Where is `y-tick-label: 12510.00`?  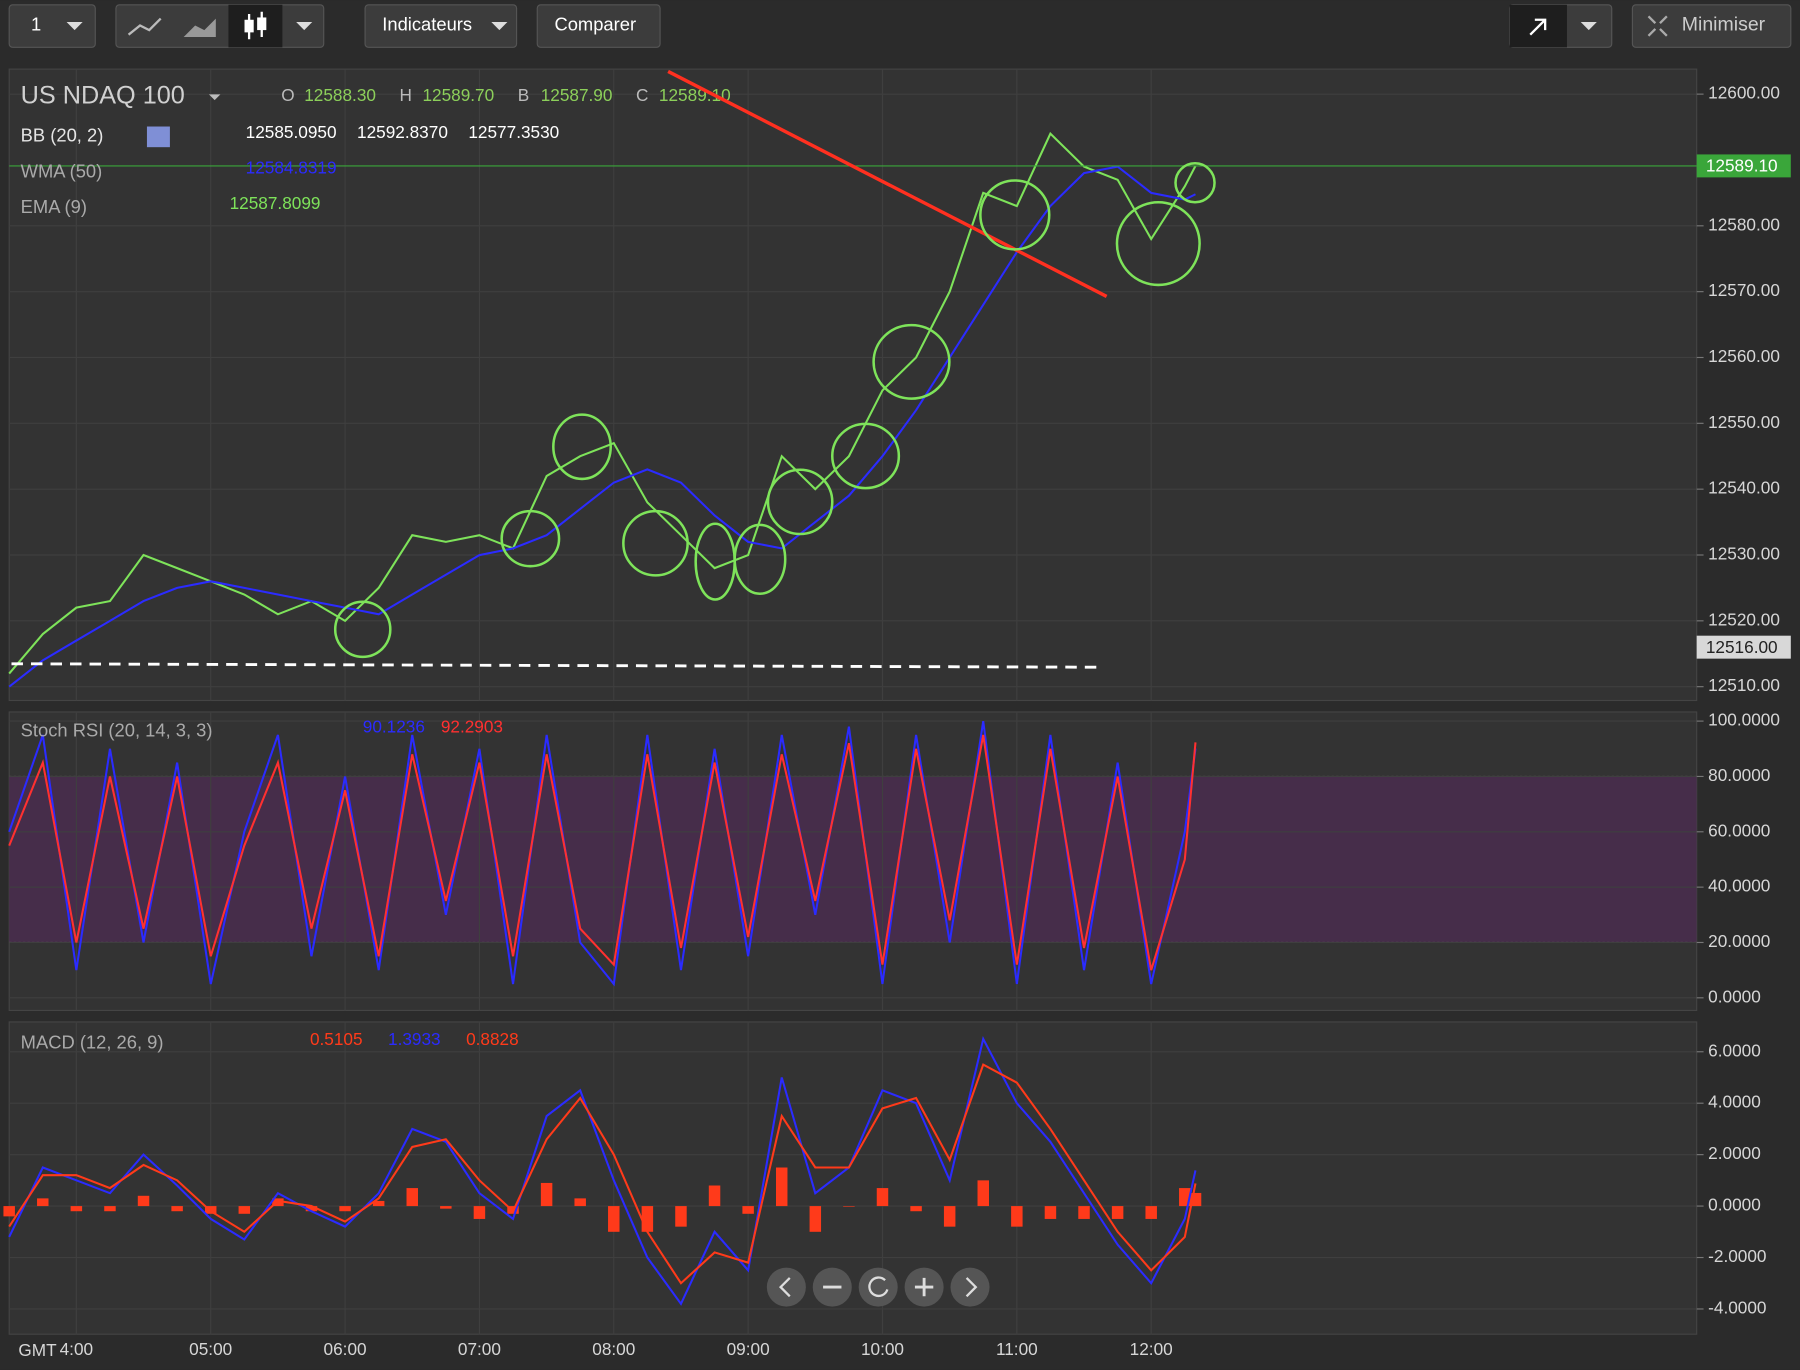
y-tick-label: 12510.00 is located at coordinates (1744, 685).